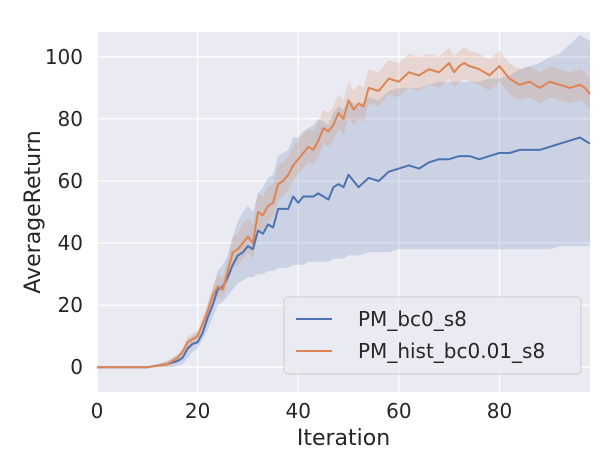 This screenshot has height=461, width=608. I want to click on x-tick-label: 0, so click(97, 411).